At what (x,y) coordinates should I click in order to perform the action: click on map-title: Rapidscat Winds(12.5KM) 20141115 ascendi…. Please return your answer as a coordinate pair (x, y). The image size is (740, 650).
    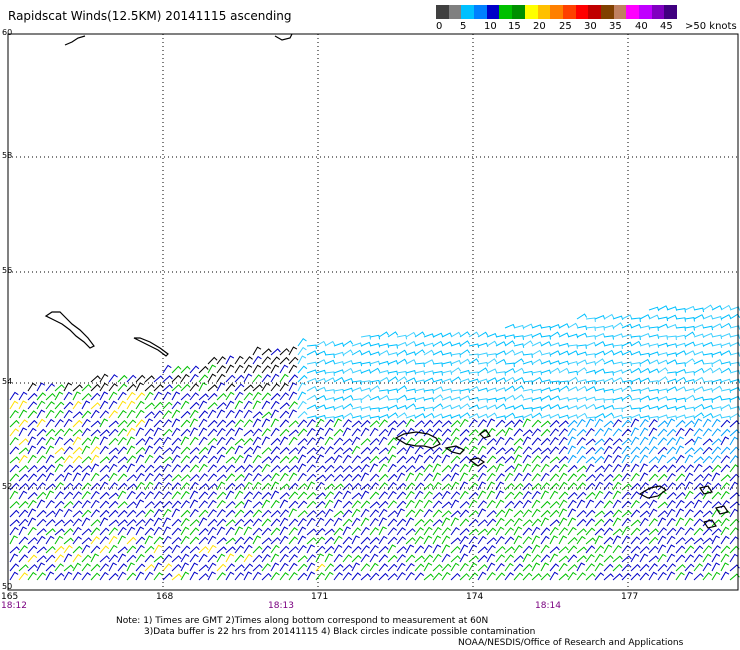
    Looking at the image, I should click on (150, 16).